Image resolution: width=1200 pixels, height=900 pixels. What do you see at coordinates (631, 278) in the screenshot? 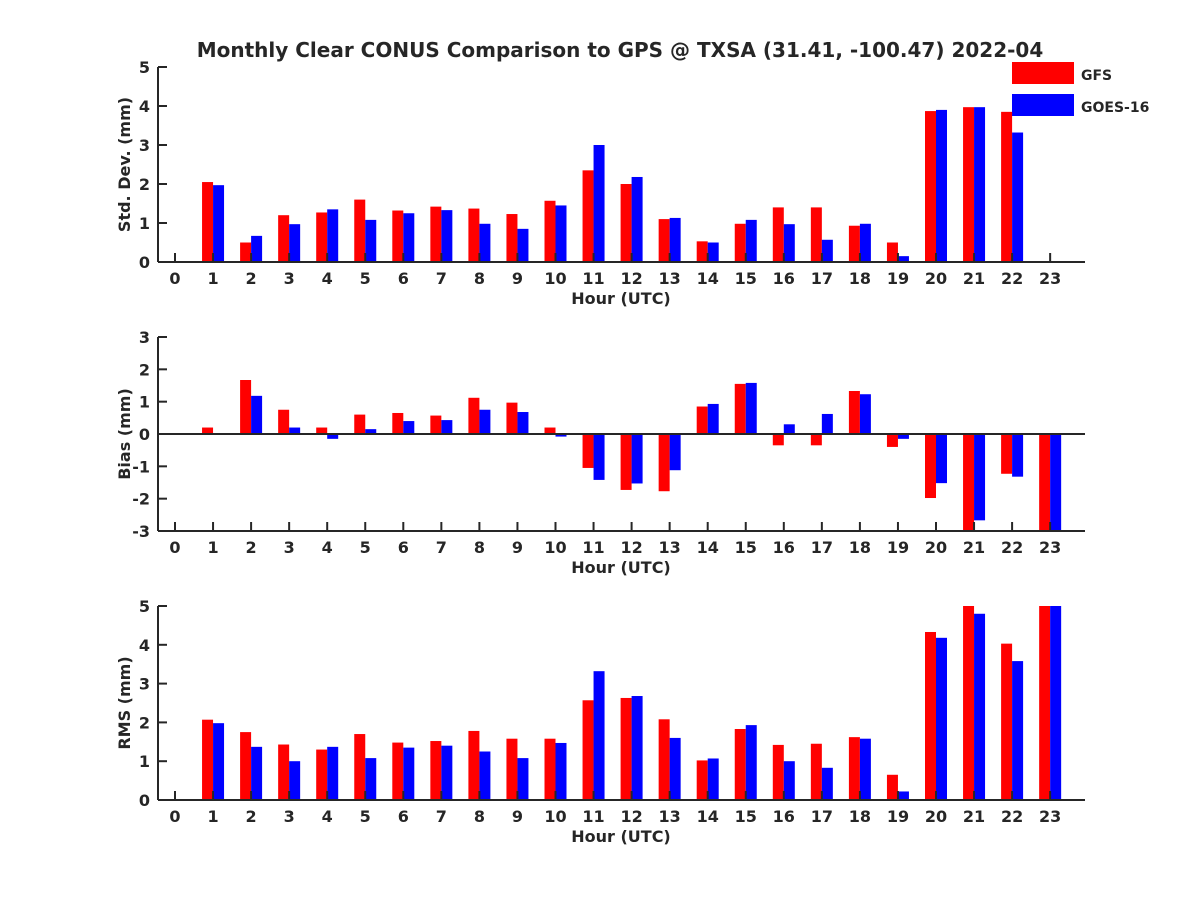
I see `x-tick-label: 12` at bounding box center [631, 278].